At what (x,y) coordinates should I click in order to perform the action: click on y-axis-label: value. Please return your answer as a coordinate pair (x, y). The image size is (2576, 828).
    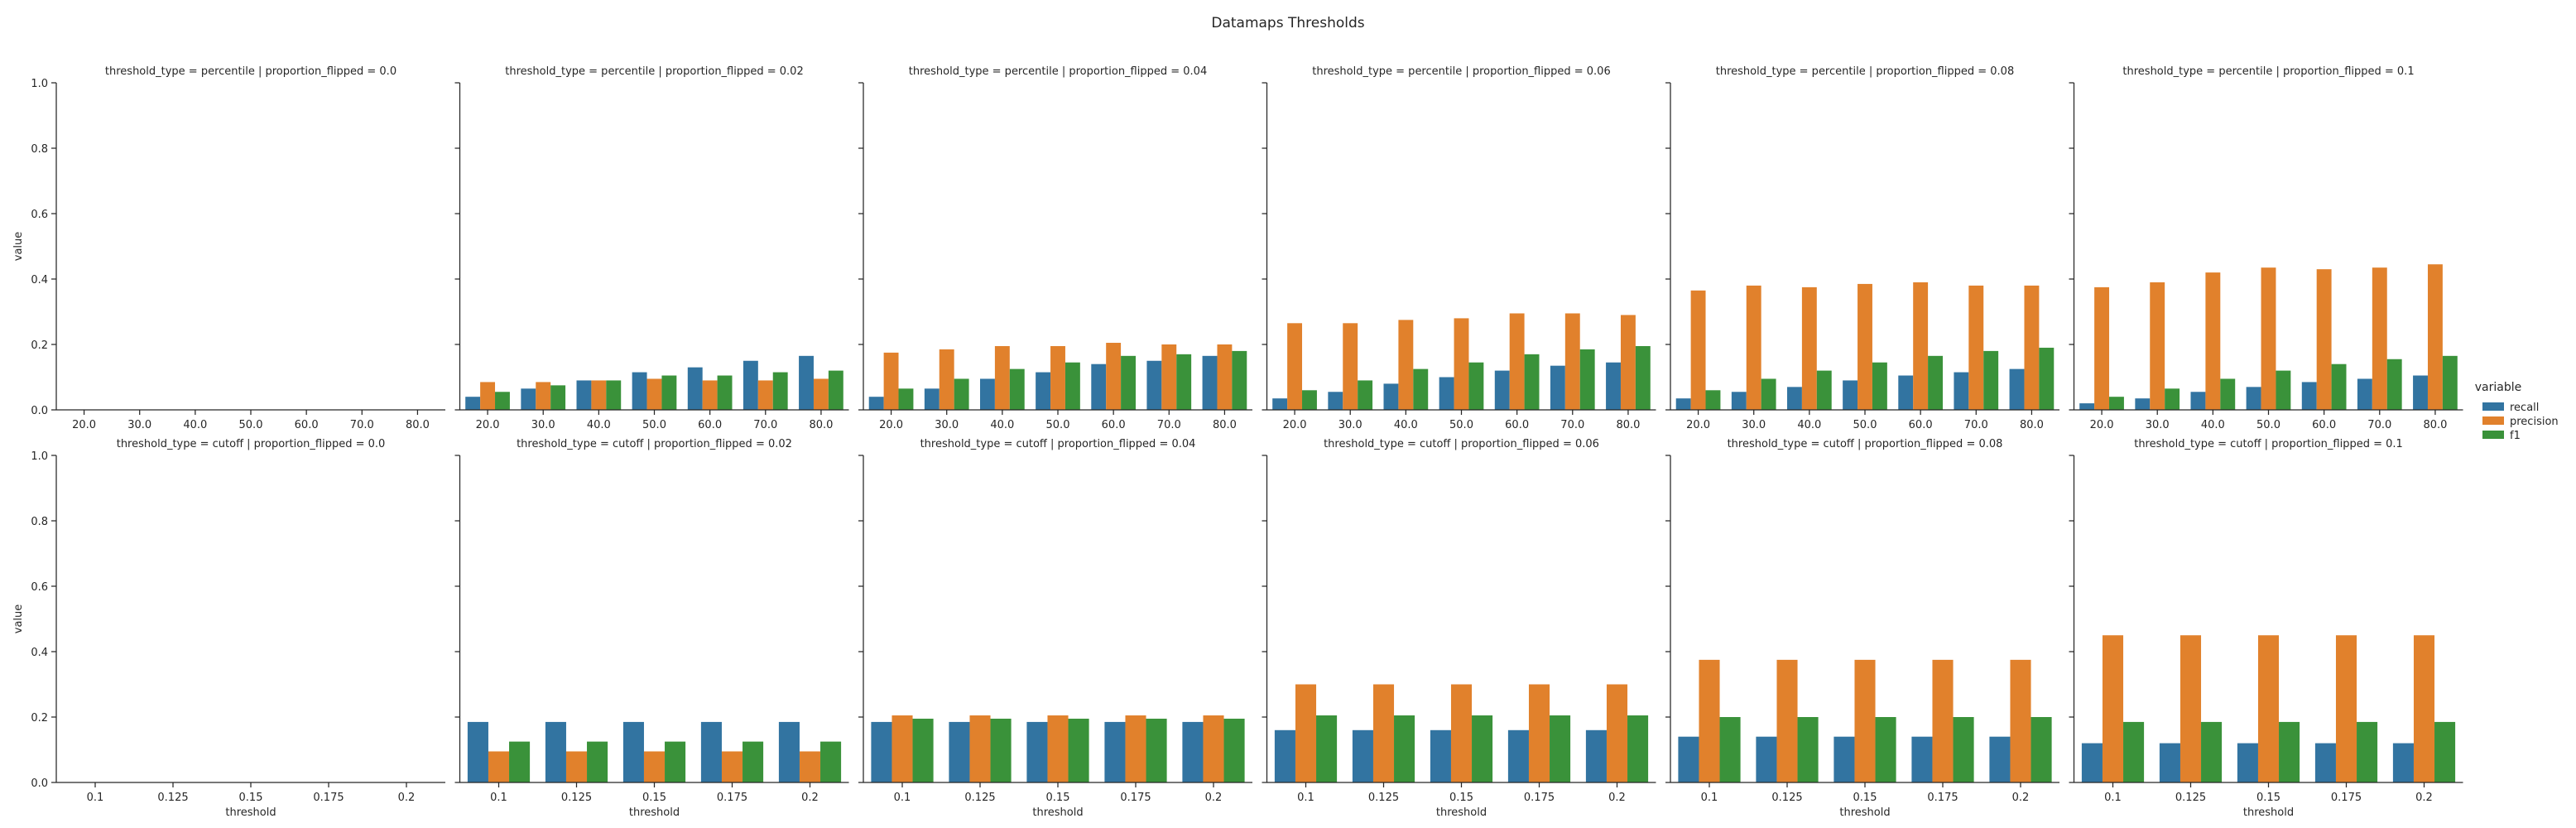
    Looking at the image, I should click on (18, 247).